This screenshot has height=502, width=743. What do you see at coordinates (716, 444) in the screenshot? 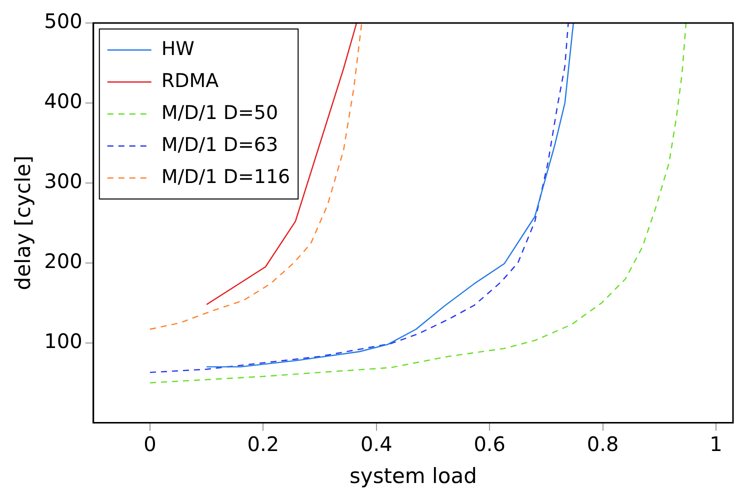
I see `x-tick-label: 1` at bounding box center [716, 444].